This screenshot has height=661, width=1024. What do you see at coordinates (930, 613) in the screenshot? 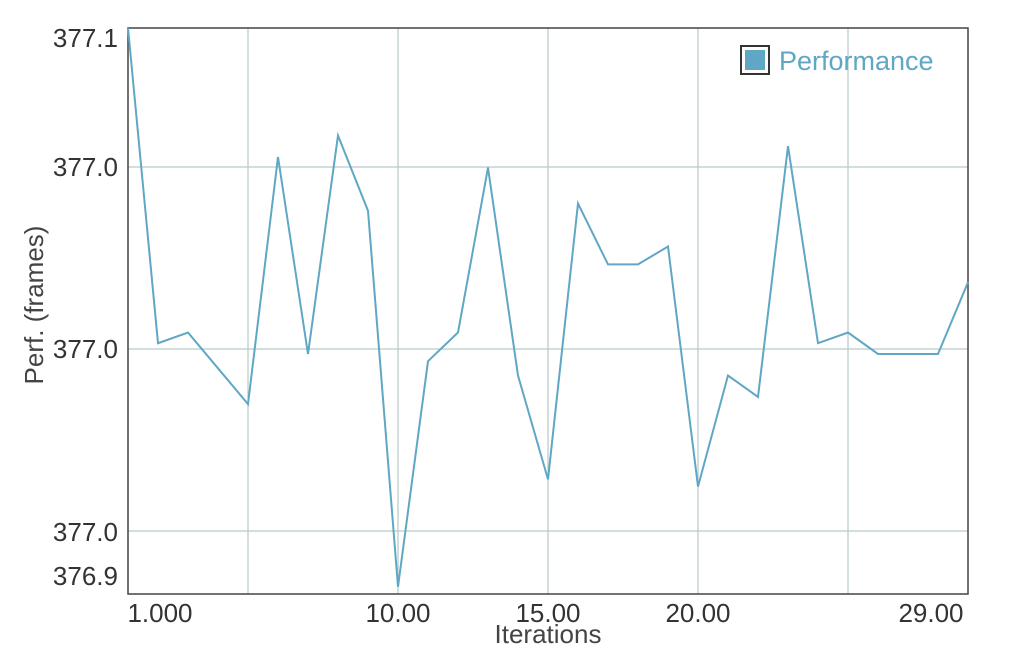
I see `x-tick-label: 29.00` at bounding box center [930, 613].